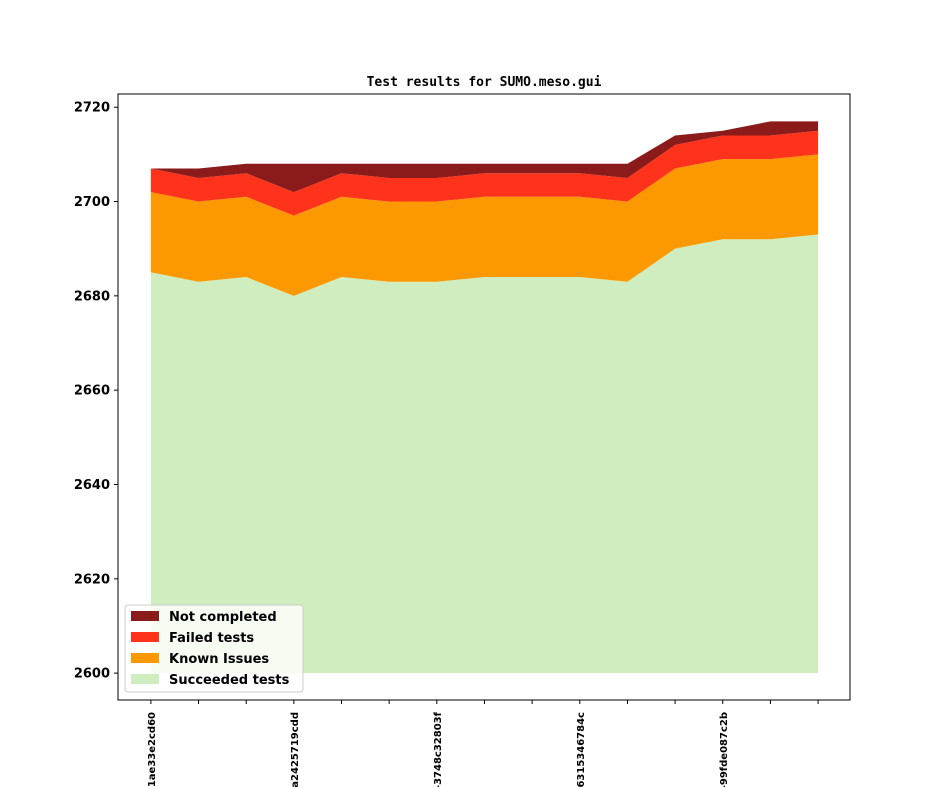  I want to click on x-tick-label: -1ae33e2cd60, so click(152, 749).